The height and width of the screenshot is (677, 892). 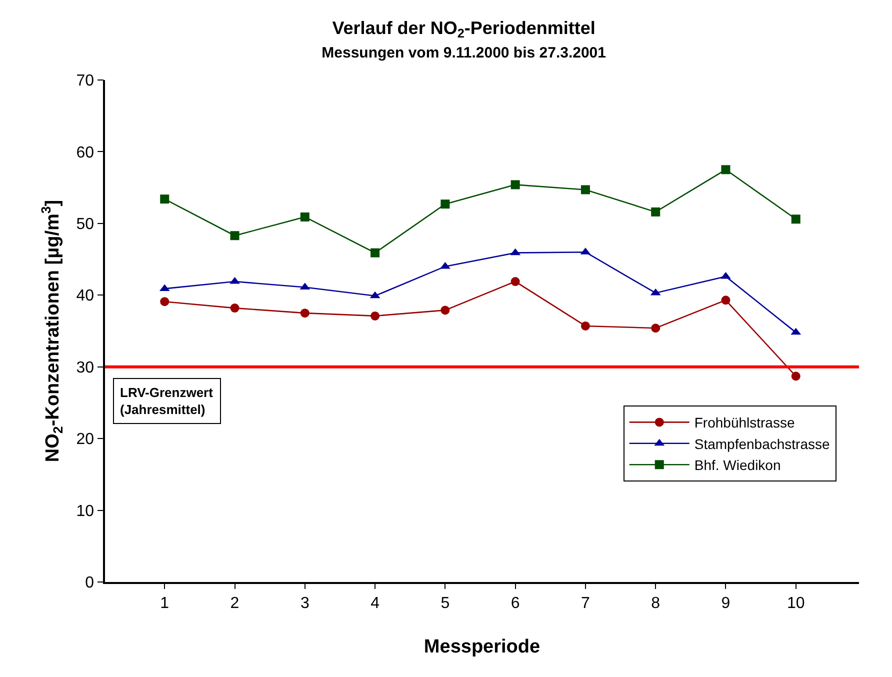 I want to click on x-tick-label: 9, so click(x=725, y=603).